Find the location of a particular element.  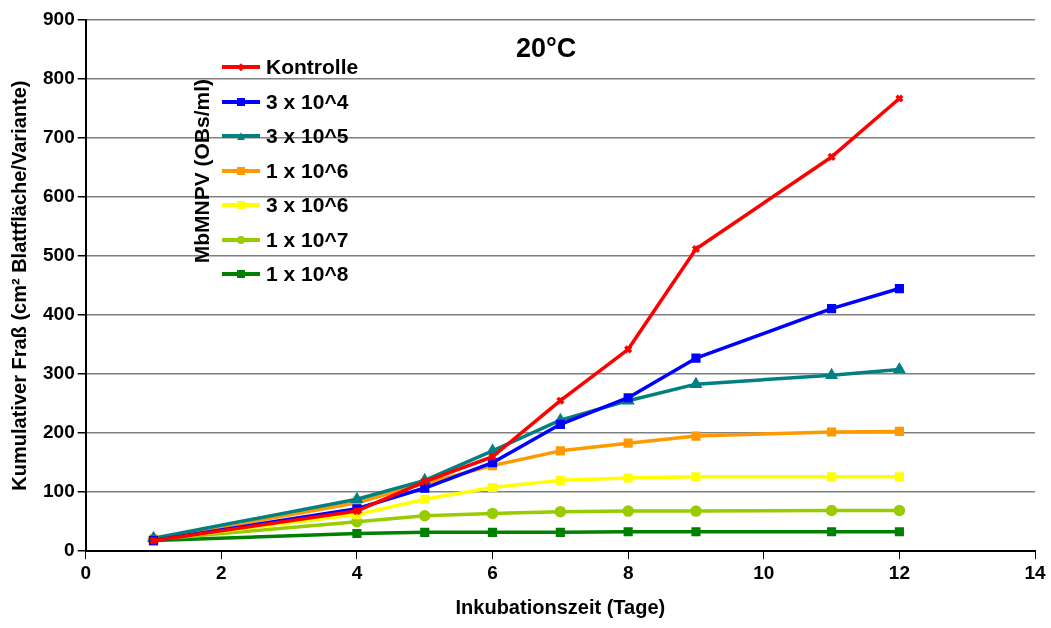

text: 20°C is located at coordinates (546, 48).